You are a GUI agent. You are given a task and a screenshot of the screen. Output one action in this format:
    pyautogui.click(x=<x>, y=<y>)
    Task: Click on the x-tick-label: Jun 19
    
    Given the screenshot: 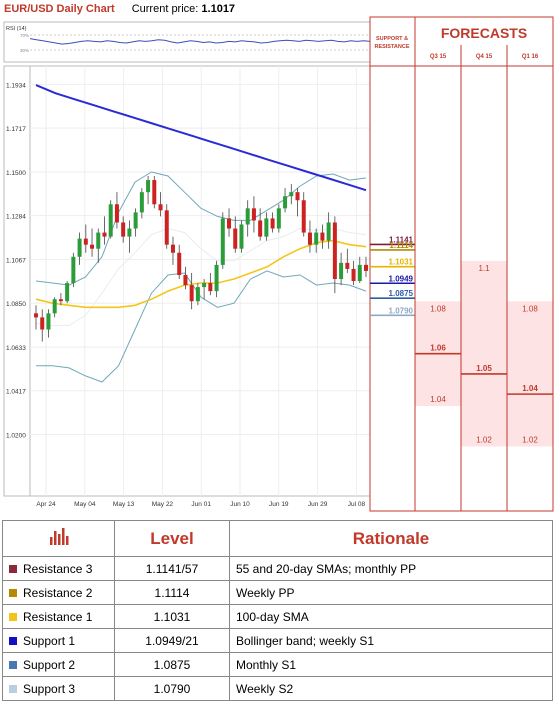 What is the action you would take?
    pyautogui.click(x=279, y=504)
    